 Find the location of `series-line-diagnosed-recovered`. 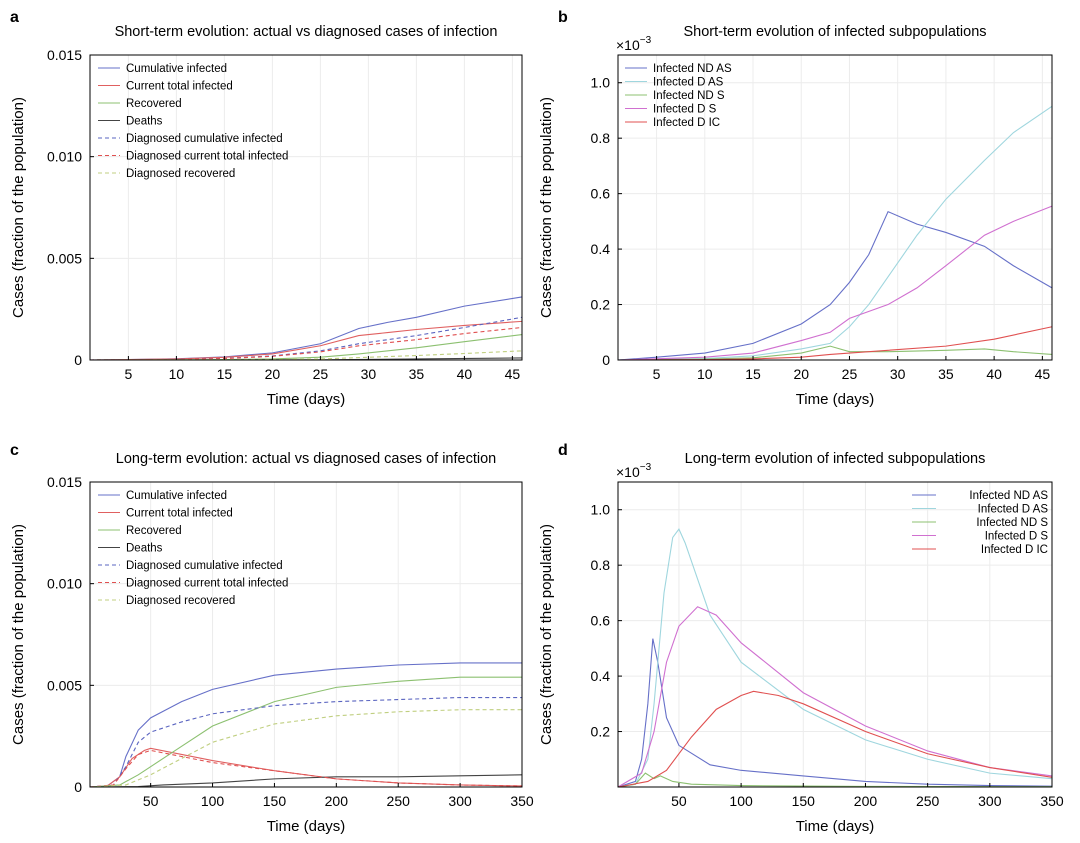

series-line-diagnosed-recovered is located at coordinates (305, 748).